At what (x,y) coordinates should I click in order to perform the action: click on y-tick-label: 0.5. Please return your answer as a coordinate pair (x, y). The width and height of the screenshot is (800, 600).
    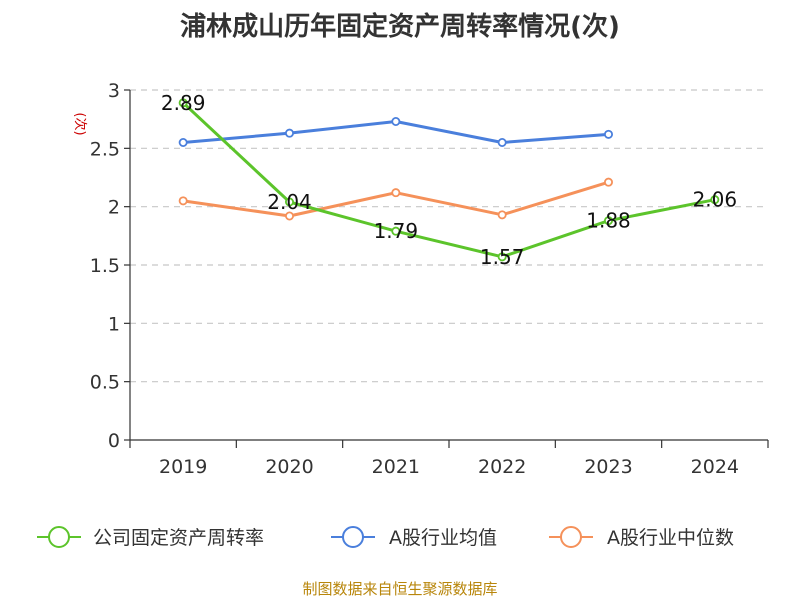
    Looking at the image, I should click on (105, 383).